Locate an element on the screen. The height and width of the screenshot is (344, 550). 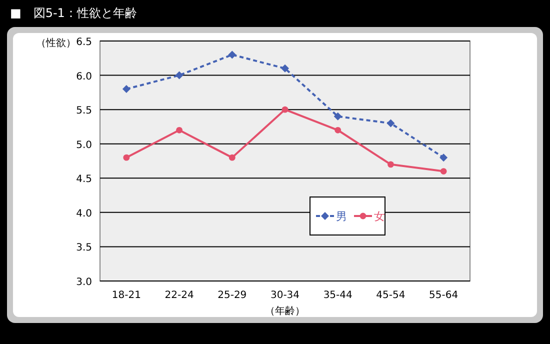
x-tick-label: 55-64 is located at coordinates (443, 295).